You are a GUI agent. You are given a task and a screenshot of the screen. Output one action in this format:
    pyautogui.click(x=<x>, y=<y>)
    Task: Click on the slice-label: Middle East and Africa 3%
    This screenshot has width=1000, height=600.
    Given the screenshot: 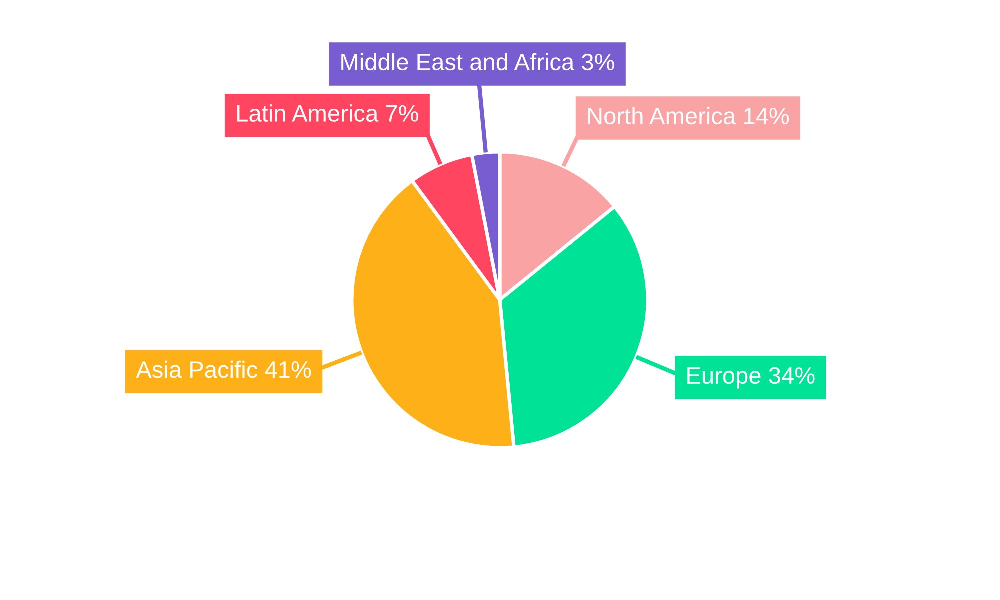 What is the action you would take?
    pyautogui.click(x=478, y=62)
    